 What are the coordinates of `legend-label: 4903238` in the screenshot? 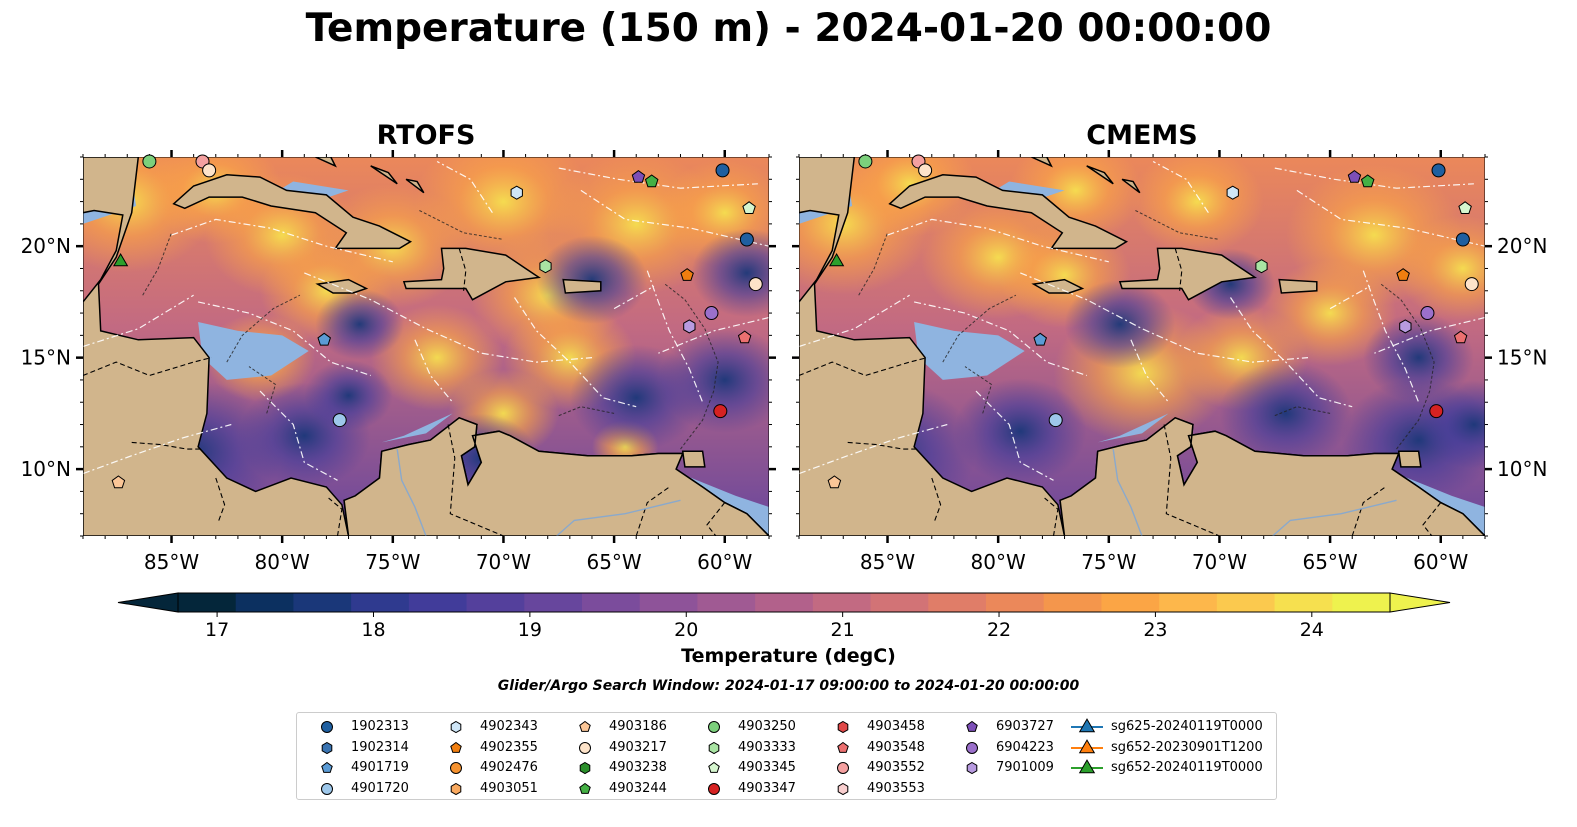 It's located at (638, 767).